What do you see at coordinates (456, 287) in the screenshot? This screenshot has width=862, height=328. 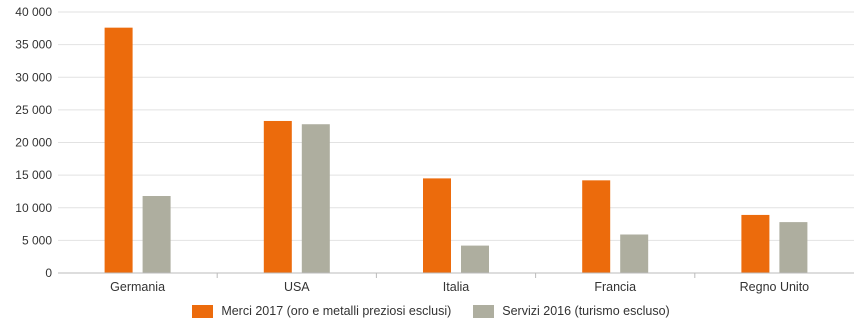 I see `x-tick-label: Italia` at bounding box center [456, 287].